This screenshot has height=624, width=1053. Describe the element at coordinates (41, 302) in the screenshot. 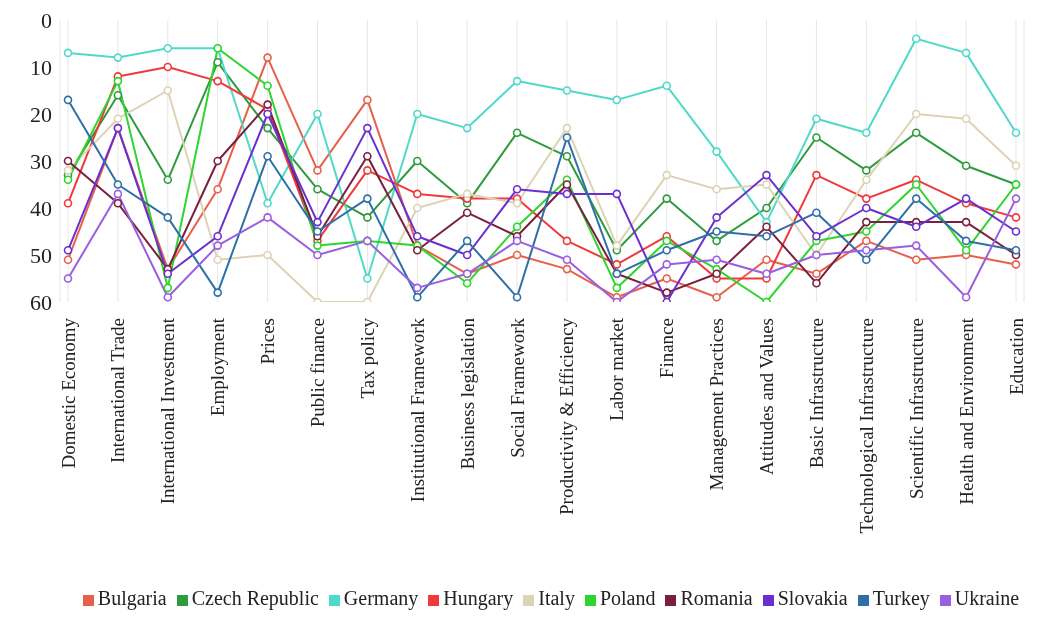

I see `y-tick-label: 60` at that location.